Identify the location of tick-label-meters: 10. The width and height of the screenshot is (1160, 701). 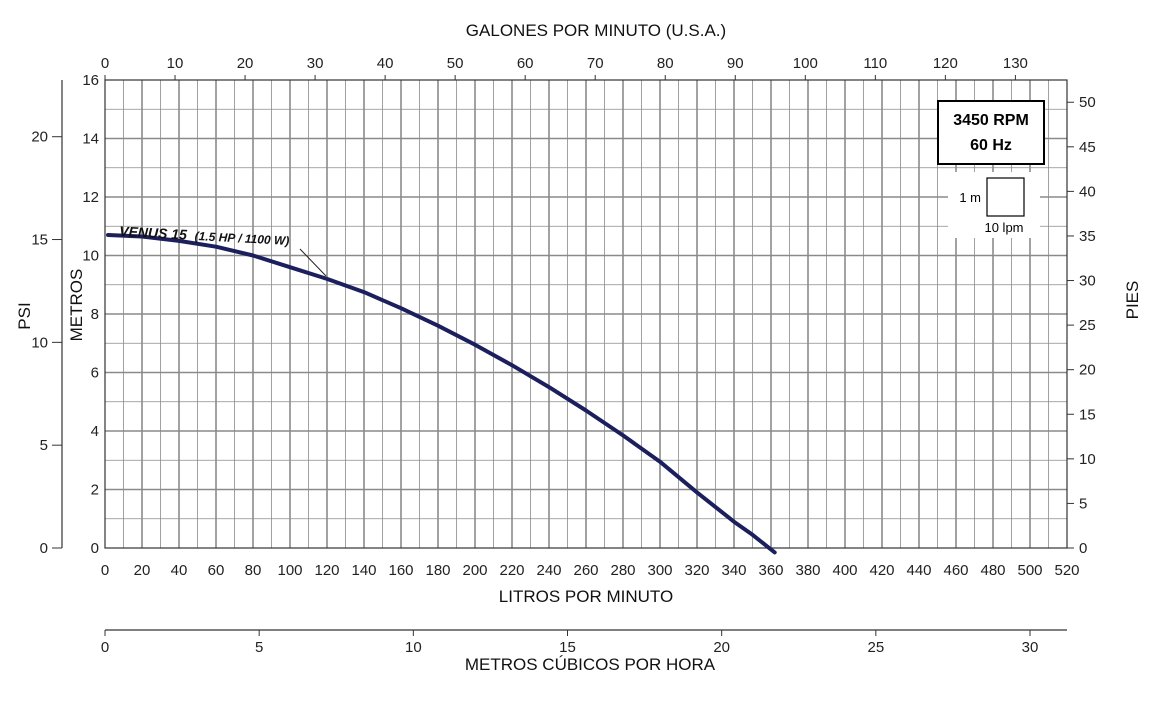
(90, 256).